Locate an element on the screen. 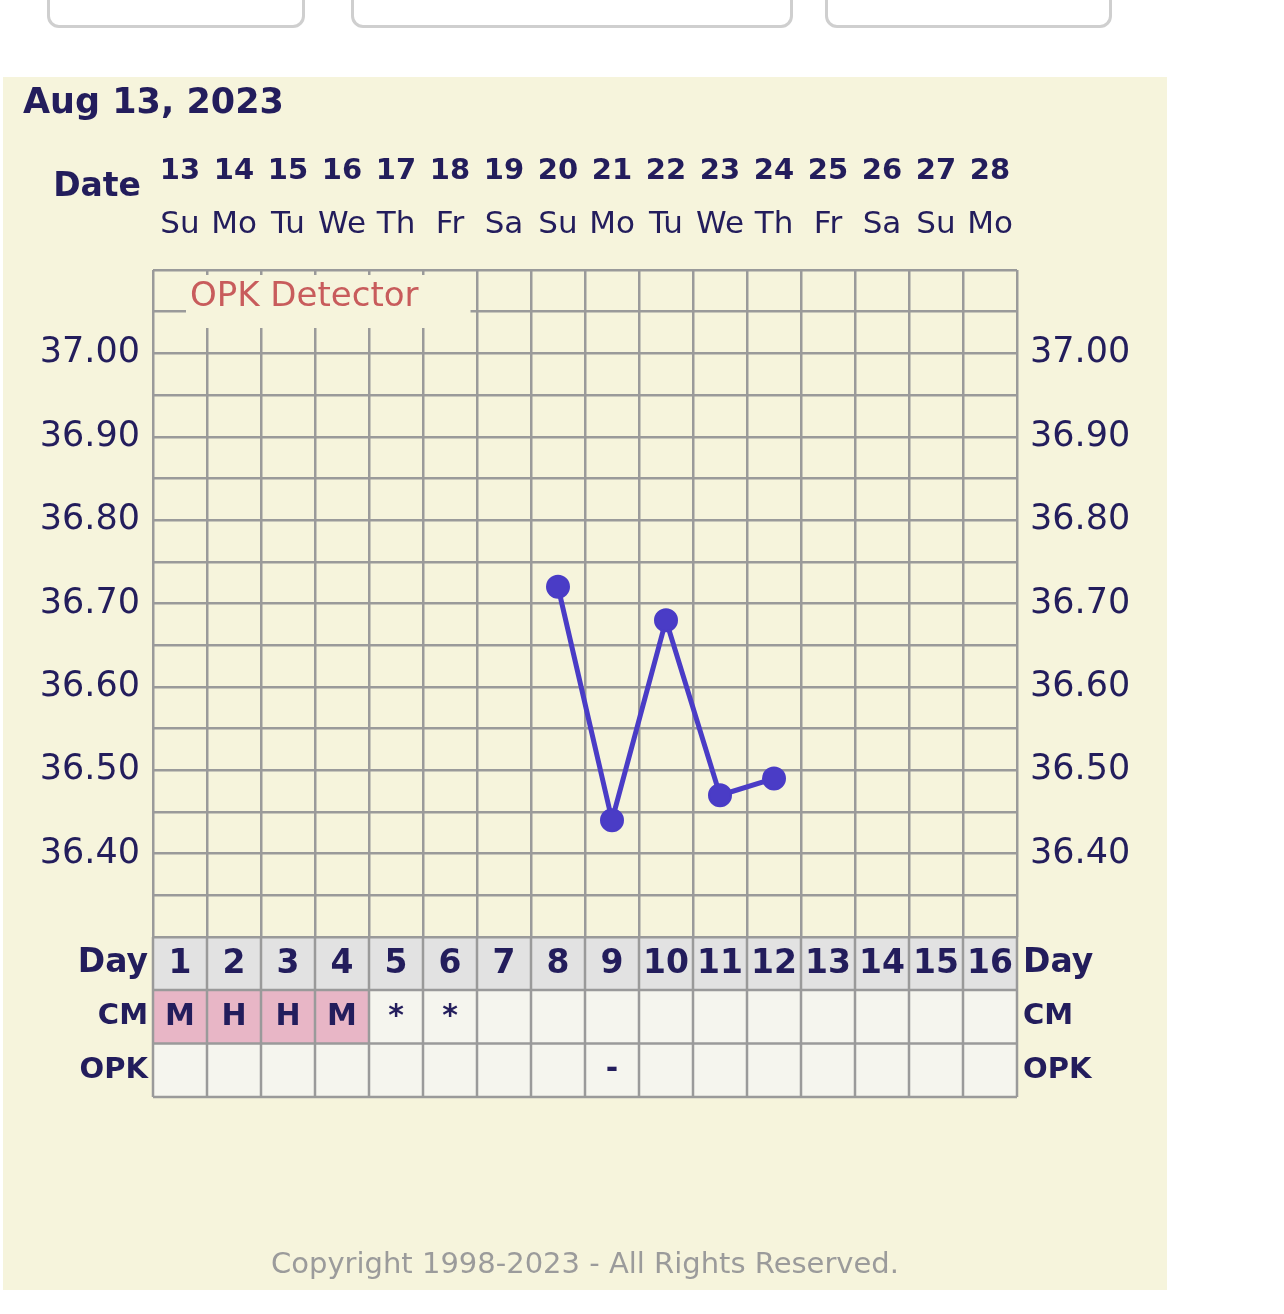  x2-tick-label: 15 is located at coordinates (288, 169).